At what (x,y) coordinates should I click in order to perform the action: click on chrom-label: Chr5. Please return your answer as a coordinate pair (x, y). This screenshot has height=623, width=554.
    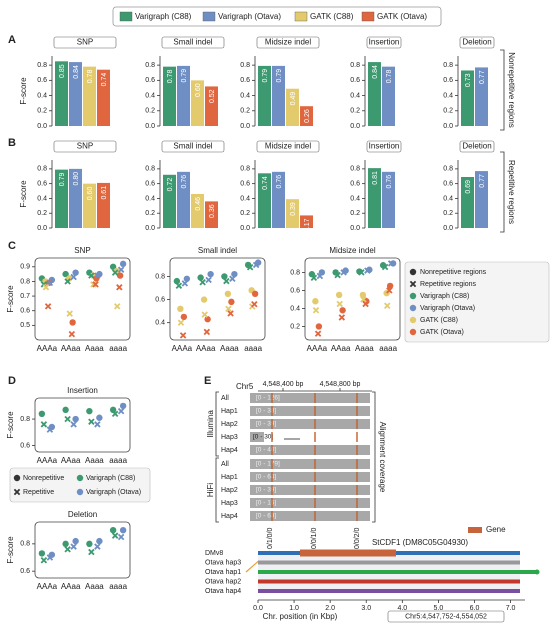
    Looking at the image, I should click on (245, 386).